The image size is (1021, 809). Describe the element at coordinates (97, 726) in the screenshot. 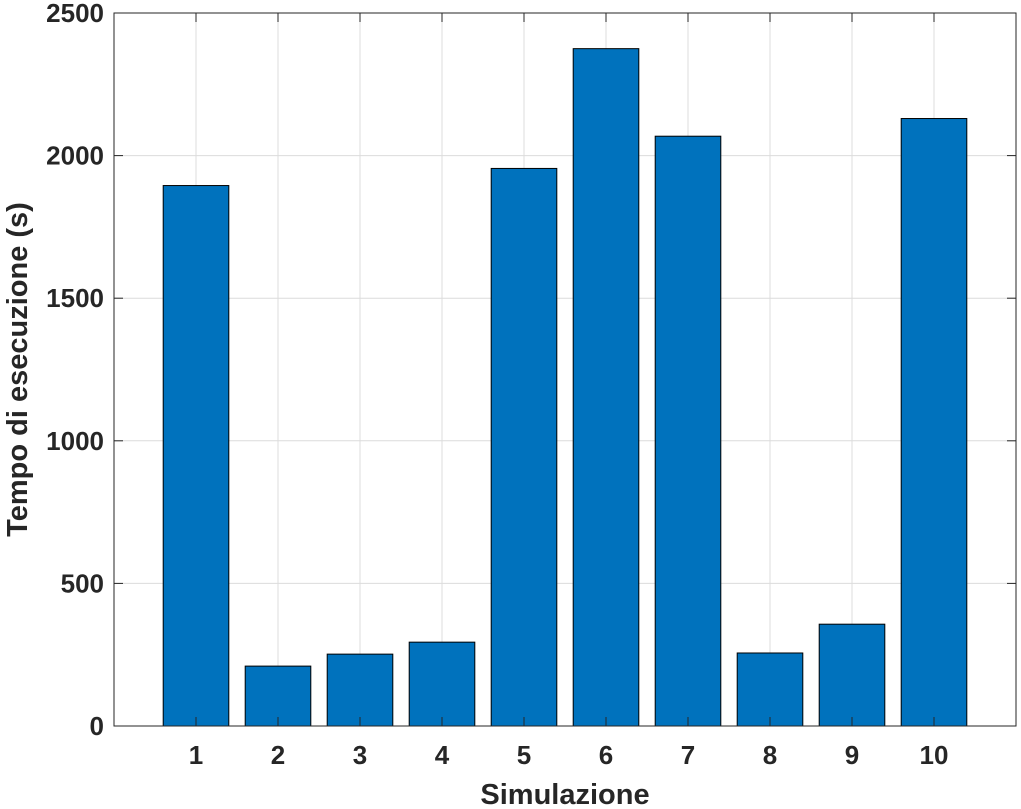

I see `y-tick-label: 0` at that location.